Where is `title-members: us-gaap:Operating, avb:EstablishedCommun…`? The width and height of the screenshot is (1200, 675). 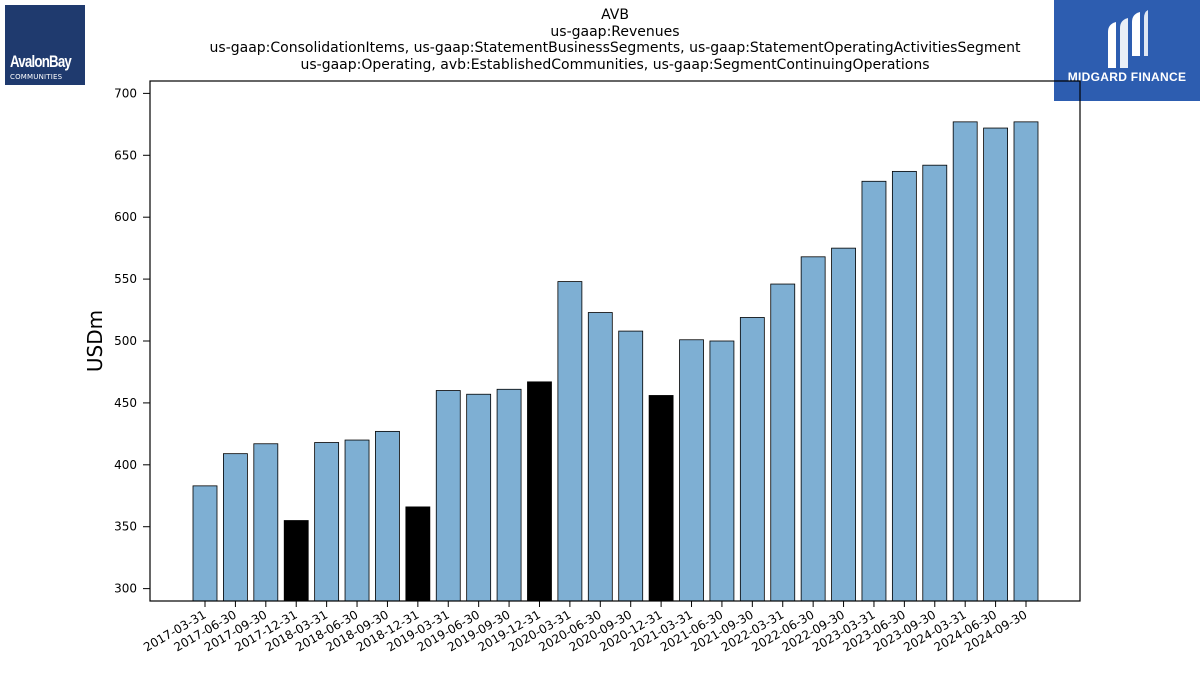 title-members: us-gaap:Operating, avb:EstablishedCommun… is located at coordinates (615, 64).